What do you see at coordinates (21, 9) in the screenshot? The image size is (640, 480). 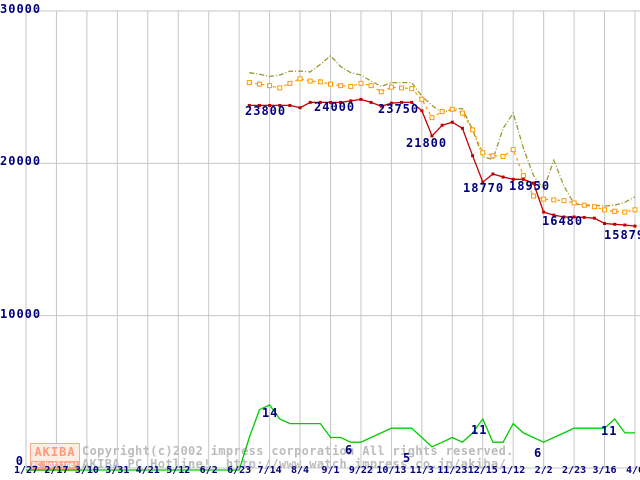 I see `y-axis-tick-label: 30000` at bounding box center [21, 9].